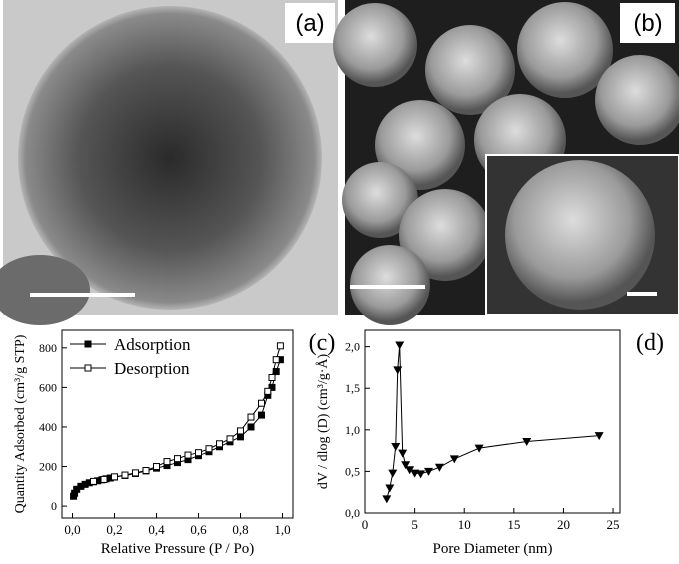 The image size is (679, 564). I want to click on annotation: (d), so click(650, 343).